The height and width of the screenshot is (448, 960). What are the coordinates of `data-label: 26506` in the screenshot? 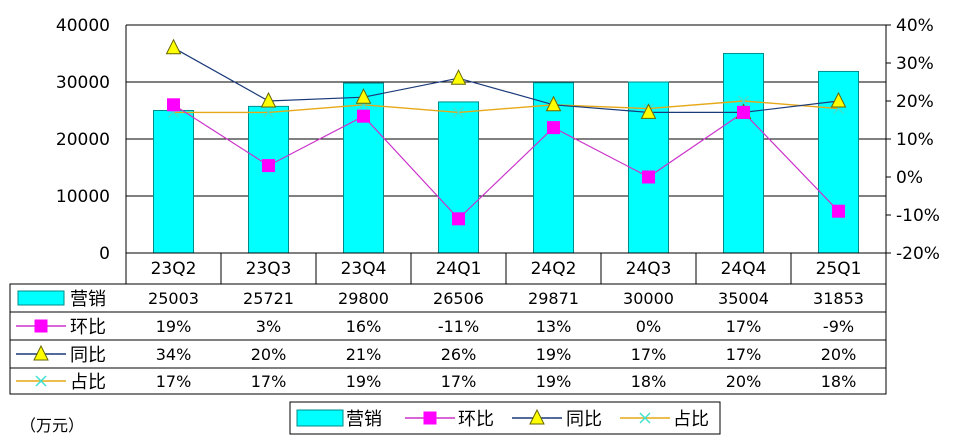 It's located at (458, 298).